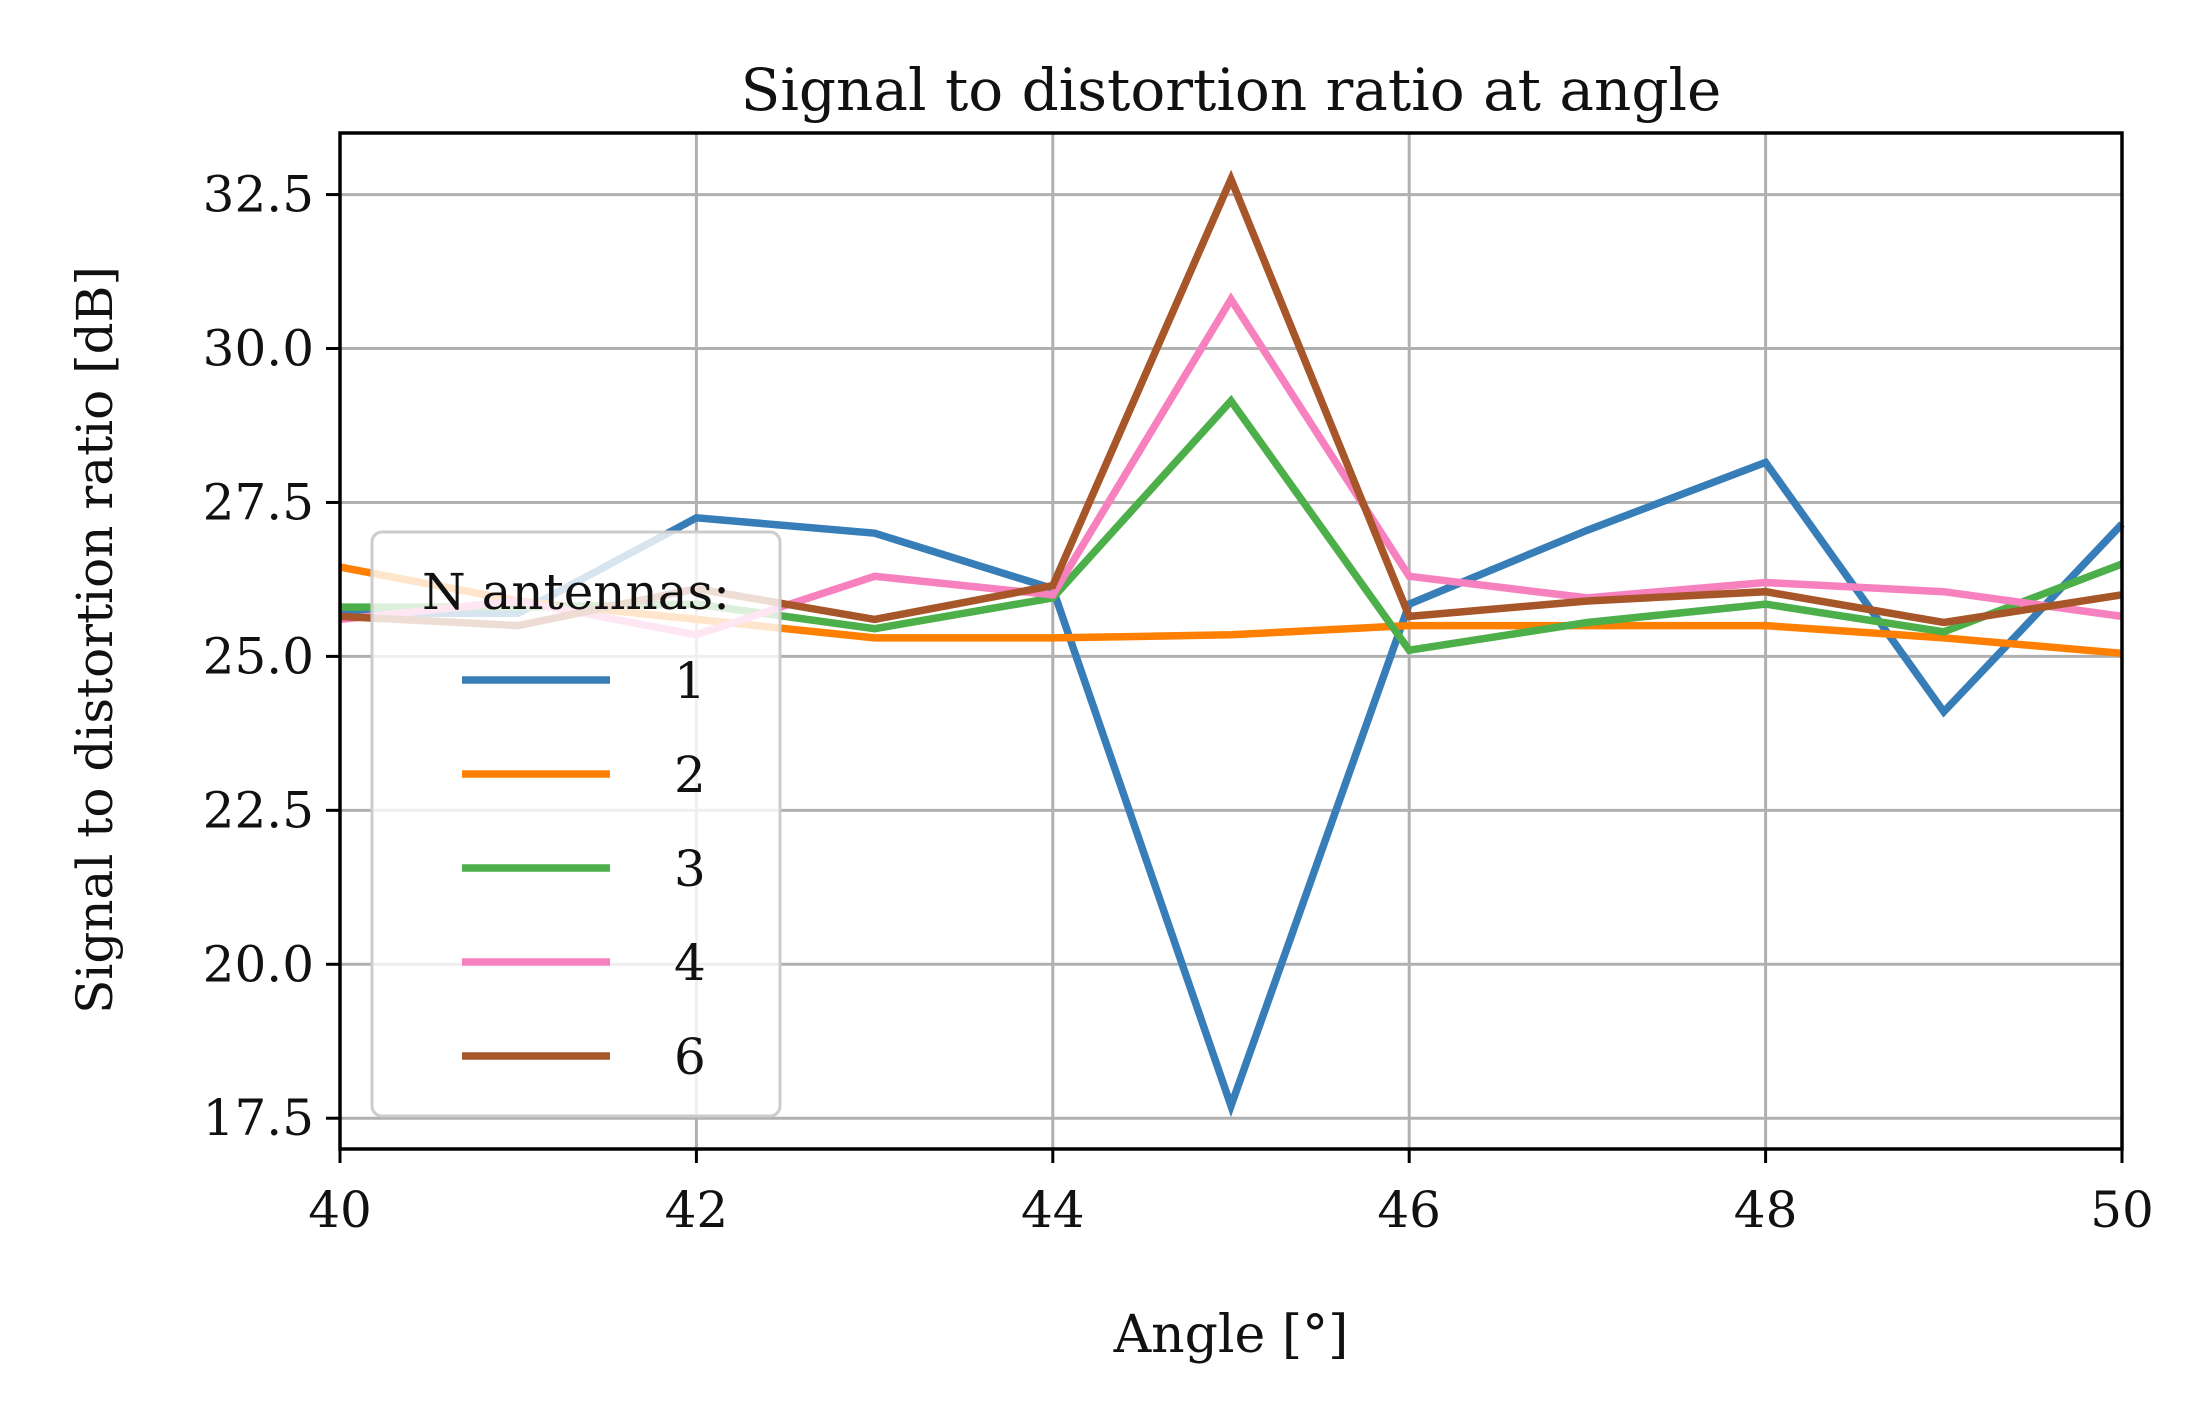 This screenshot has height=1424, width=2201. Describe the element at coordinates (340, 1210) in the screenshot. I see `x-tick-label: 40` at that location.